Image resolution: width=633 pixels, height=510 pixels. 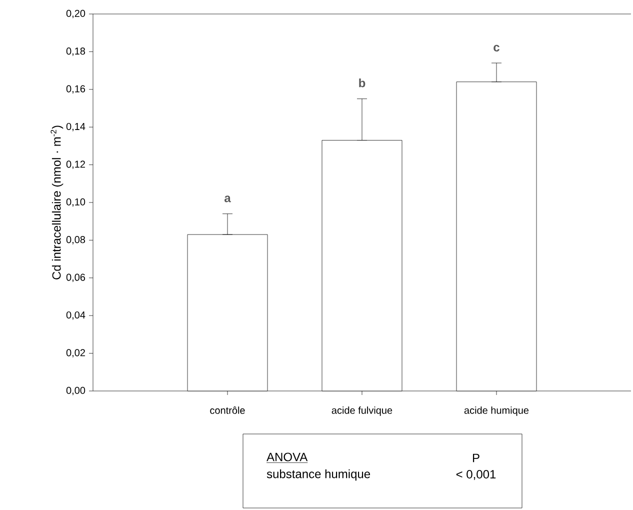 What do you see at coordinates (476, 458) in the screenshot?
I see `text: P` at bounding box center [476, 458].